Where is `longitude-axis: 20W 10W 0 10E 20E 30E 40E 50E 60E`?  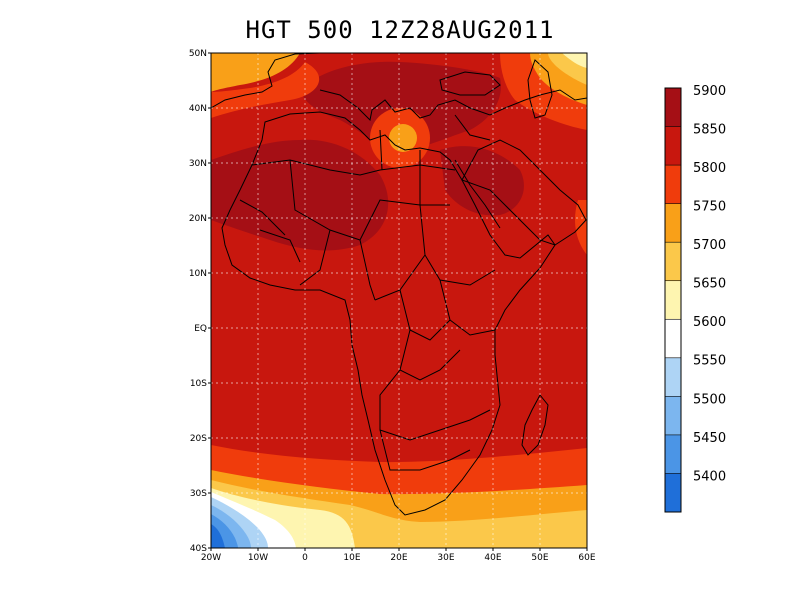
longitude-axis: 20W 10W 0 10E 20E 30E 40E 50E 60E is located at coordinates (398, 555).